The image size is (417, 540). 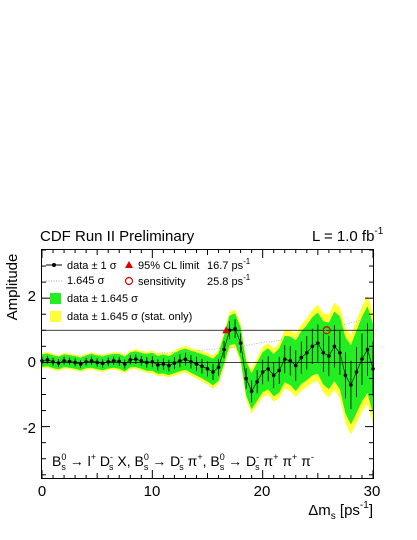 I want to click on y-tick-labels: 2 0 -2, so click(x=29, y=362).